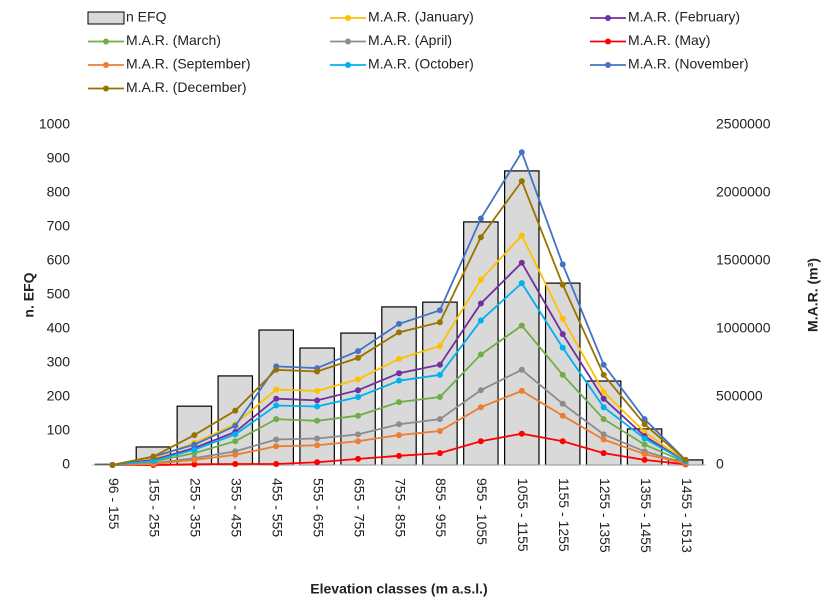 The width and height of the screenshot is (826, 603). What do you see at coordinates (59, 362) in the screenshot?
I see `y-tick-label: 300` at bounding box center [59, 362].